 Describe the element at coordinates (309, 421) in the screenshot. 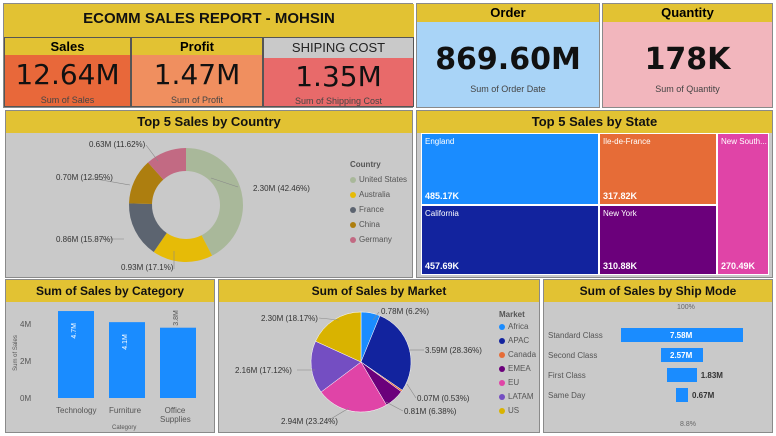

I see `market-label-eu: 2.94M (23.24%)` at that location.